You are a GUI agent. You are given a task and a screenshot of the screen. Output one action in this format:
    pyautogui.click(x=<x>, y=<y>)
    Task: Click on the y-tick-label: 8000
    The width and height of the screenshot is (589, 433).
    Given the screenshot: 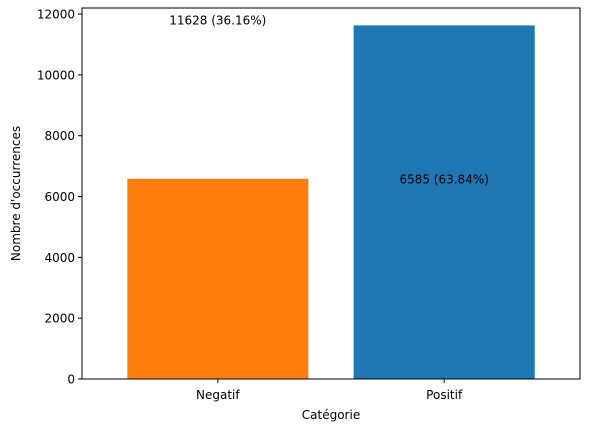 What is the action you would take?
    pyautogui.click(x=59, y=136)
    